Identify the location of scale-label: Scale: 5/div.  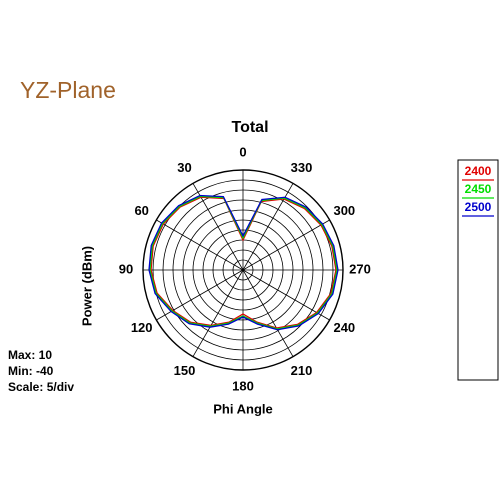
(41, 387).